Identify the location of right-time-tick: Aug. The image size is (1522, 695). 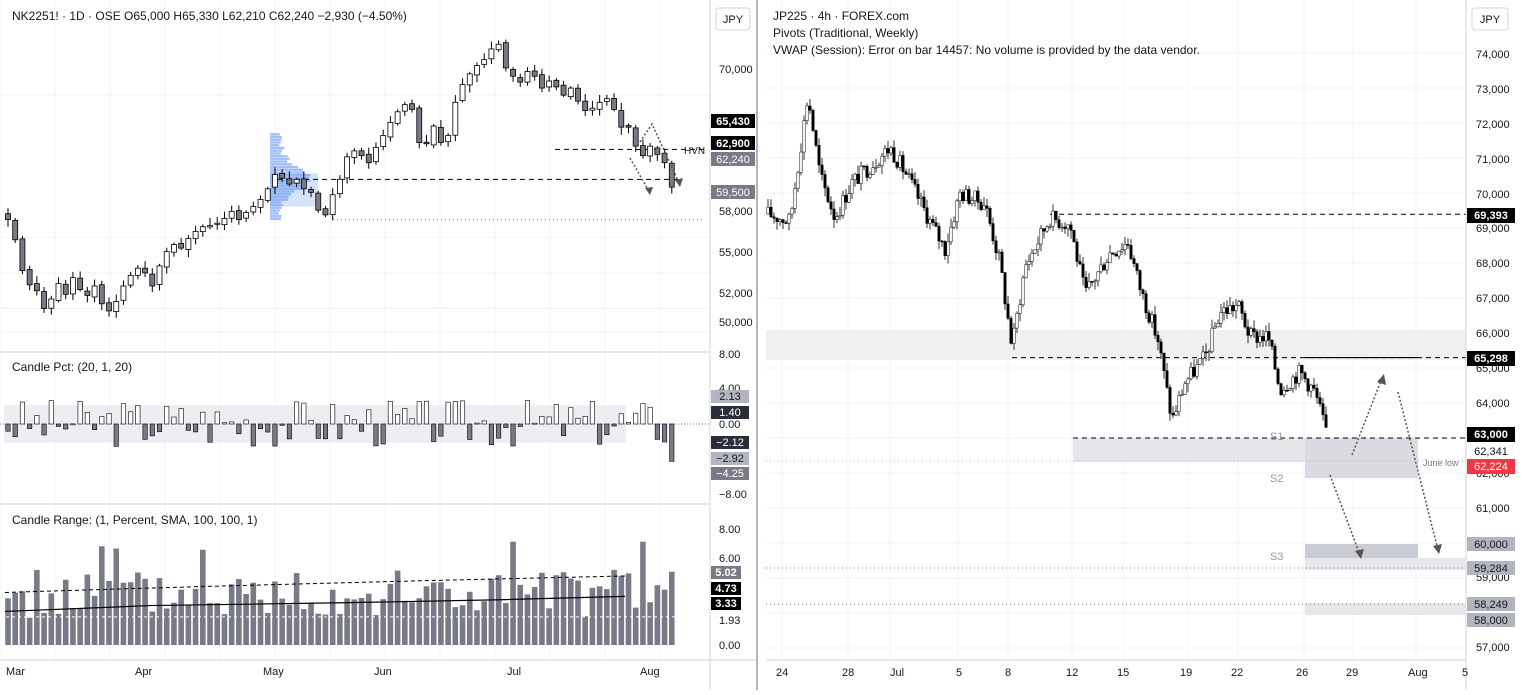
(1418, 673).